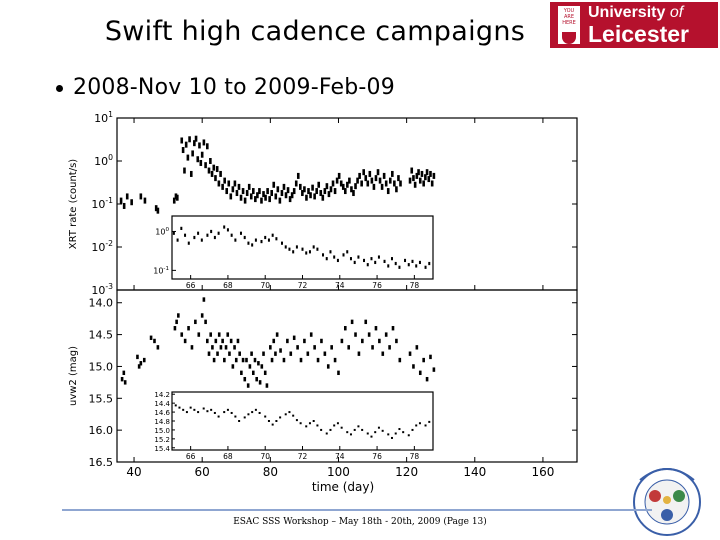 The width and height of the screenshot is (720, 540). Describe the element at coordinates (629, 12) in the screenshot. I see `logo-line1: University` at that location.